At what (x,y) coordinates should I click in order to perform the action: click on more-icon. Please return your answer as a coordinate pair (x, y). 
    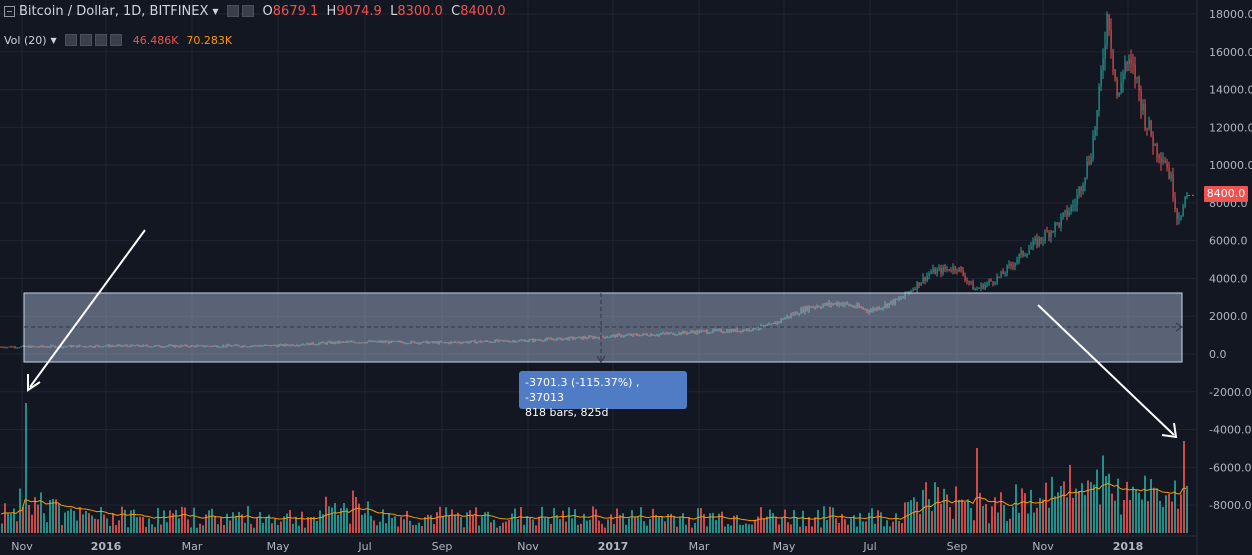
    Looking at the image, I should click on (100, 40).